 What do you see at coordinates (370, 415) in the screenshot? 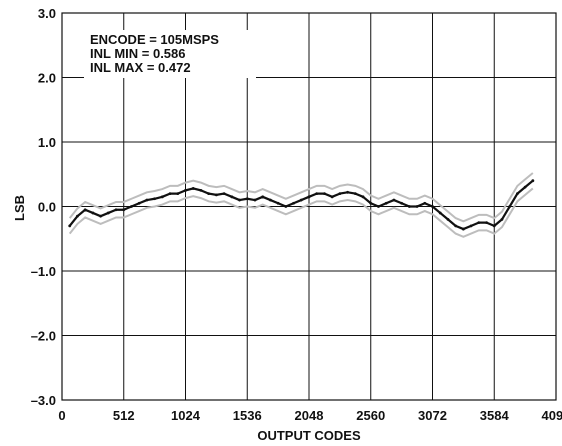
I see `x-tick-label: 2560` at bounding box center [370, 415].